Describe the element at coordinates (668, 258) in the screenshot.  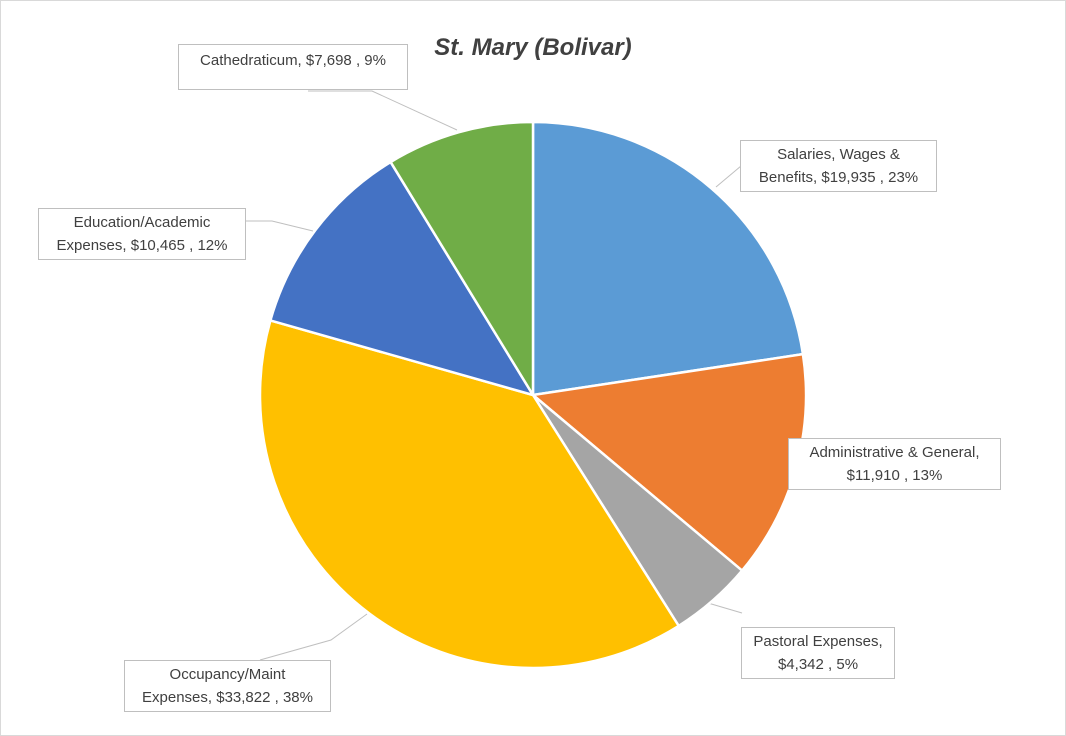
I see `pie-slice-salaries` at that location.